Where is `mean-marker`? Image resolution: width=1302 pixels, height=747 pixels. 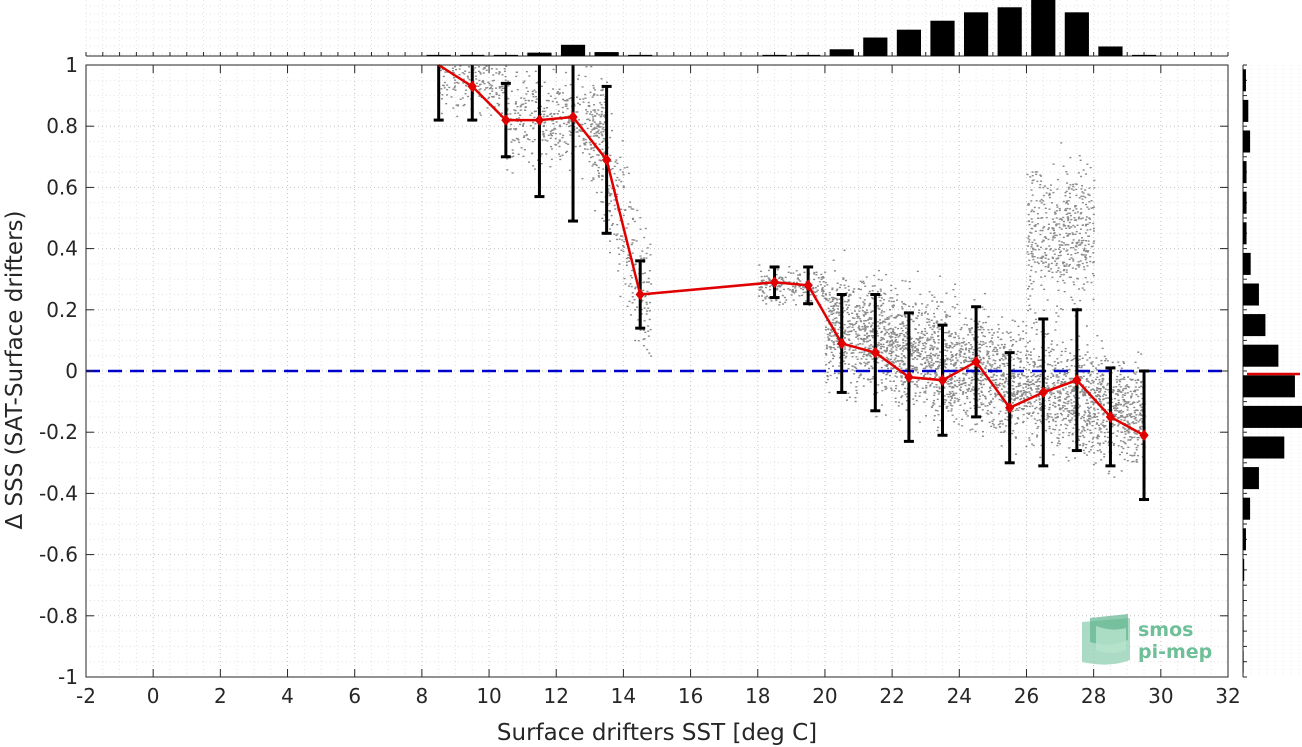 mean-marker is located at coordinates (842, 343).